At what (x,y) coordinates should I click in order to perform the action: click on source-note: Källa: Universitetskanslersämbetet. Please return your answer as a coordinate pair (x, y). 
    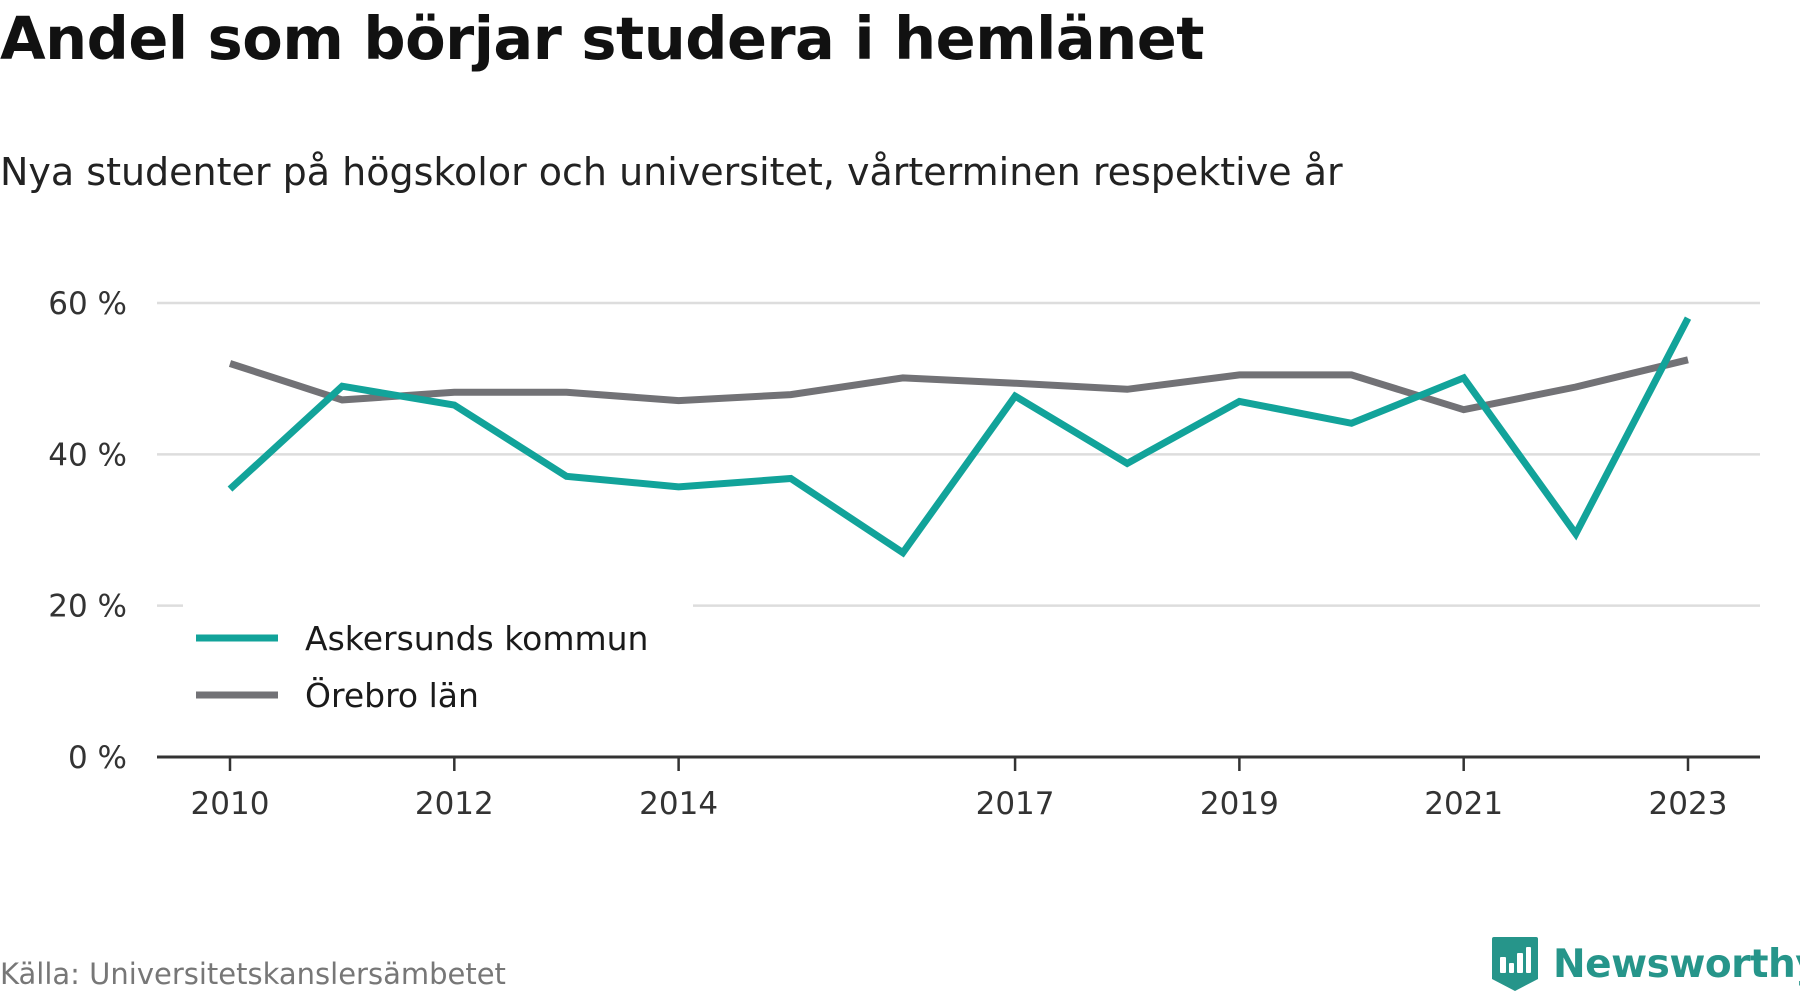
    Looking at the image, I should click on (253, 974).